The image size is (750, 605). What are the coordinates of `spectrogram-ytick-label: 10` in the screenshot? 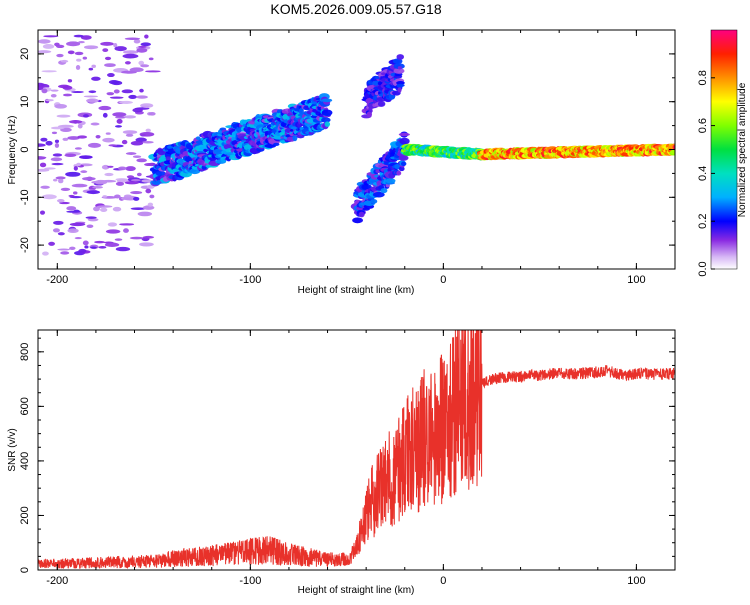 It's located at (25, 102).